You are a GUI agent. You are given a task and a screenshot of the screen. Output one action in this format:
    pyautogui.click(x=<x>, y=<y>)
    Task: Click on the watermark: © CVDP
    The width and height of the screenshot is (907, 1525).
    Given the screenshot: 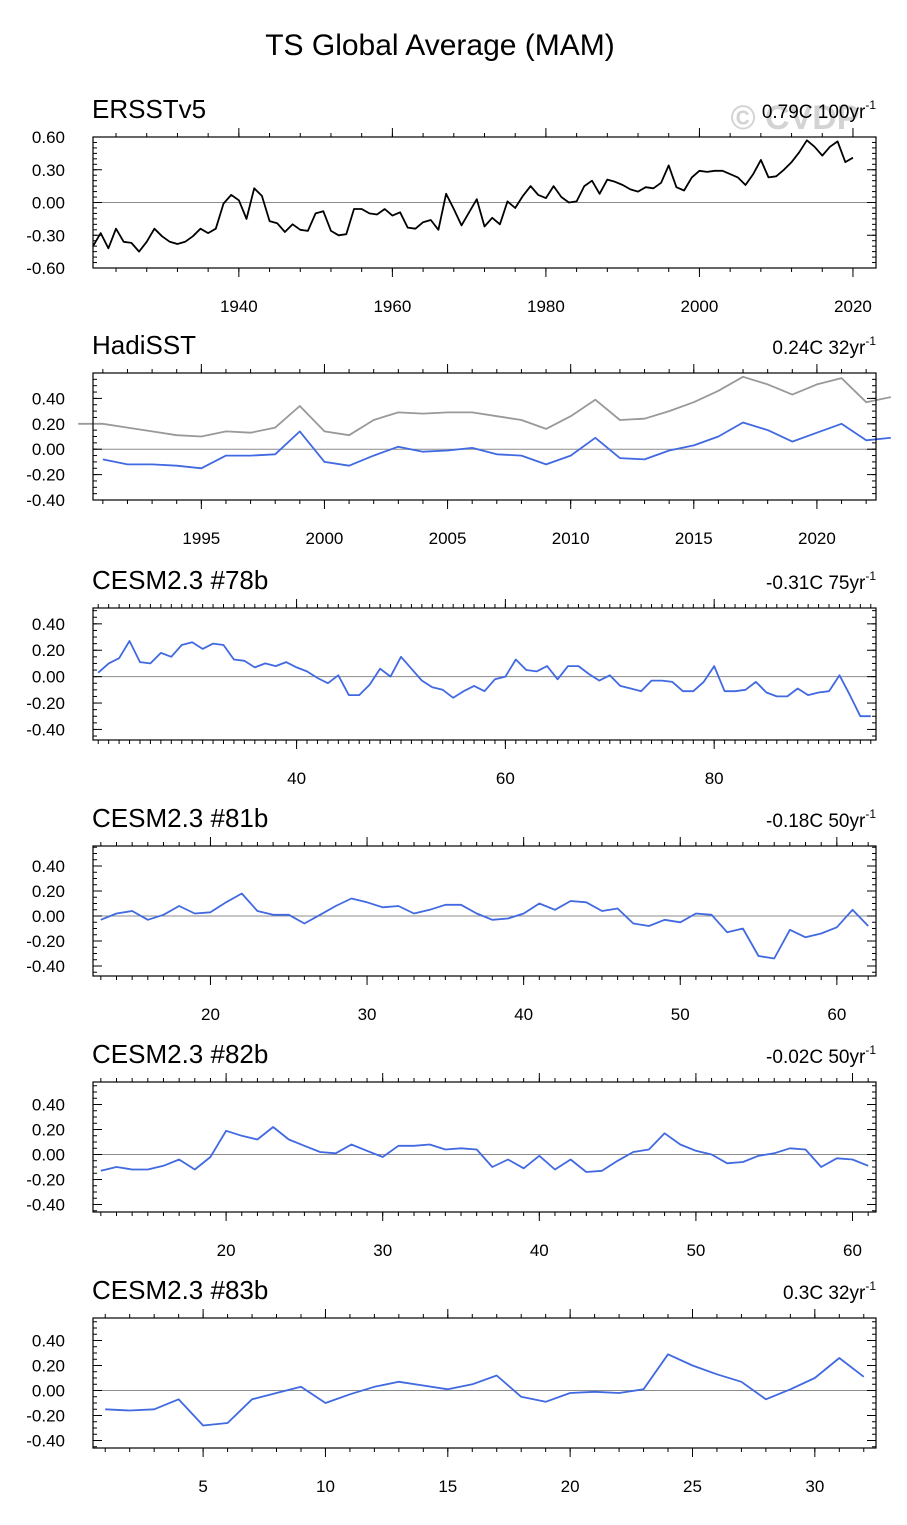 What is the action you would take?
    pyautogui.click(x=795, y=118)
    